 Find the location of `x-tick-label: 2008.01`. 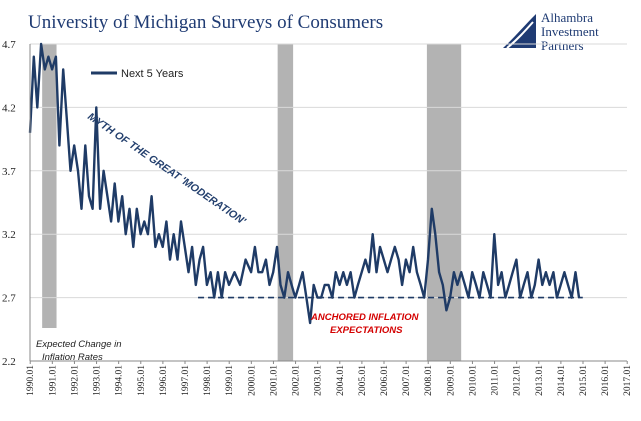

x-tick-label: 2008.01 is located at coordinates (429, 380).